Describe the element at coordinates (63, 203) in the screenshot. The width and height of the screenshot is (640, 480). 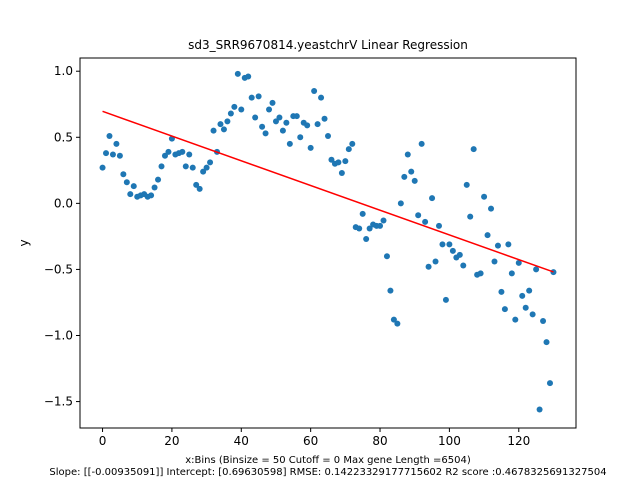
I see `y-tick-label: 0.0` at that location.